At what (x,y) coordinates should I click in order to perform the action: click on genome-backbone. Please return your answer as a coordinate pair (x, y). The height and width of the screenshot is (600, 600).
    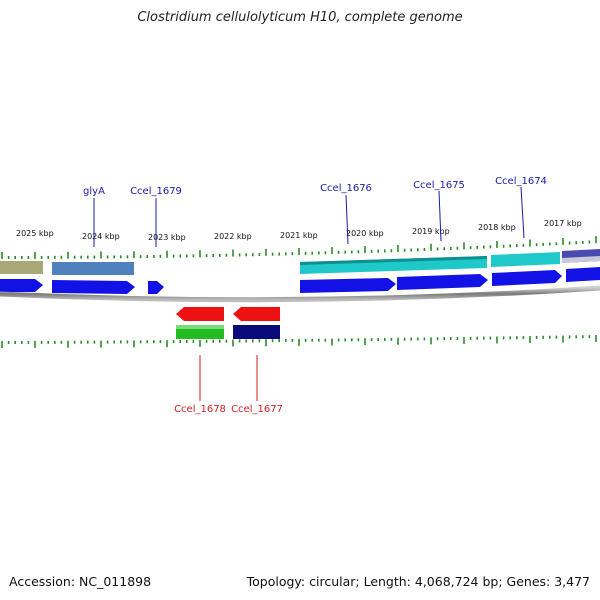
    Looking at the image, I should click on (300, 294).